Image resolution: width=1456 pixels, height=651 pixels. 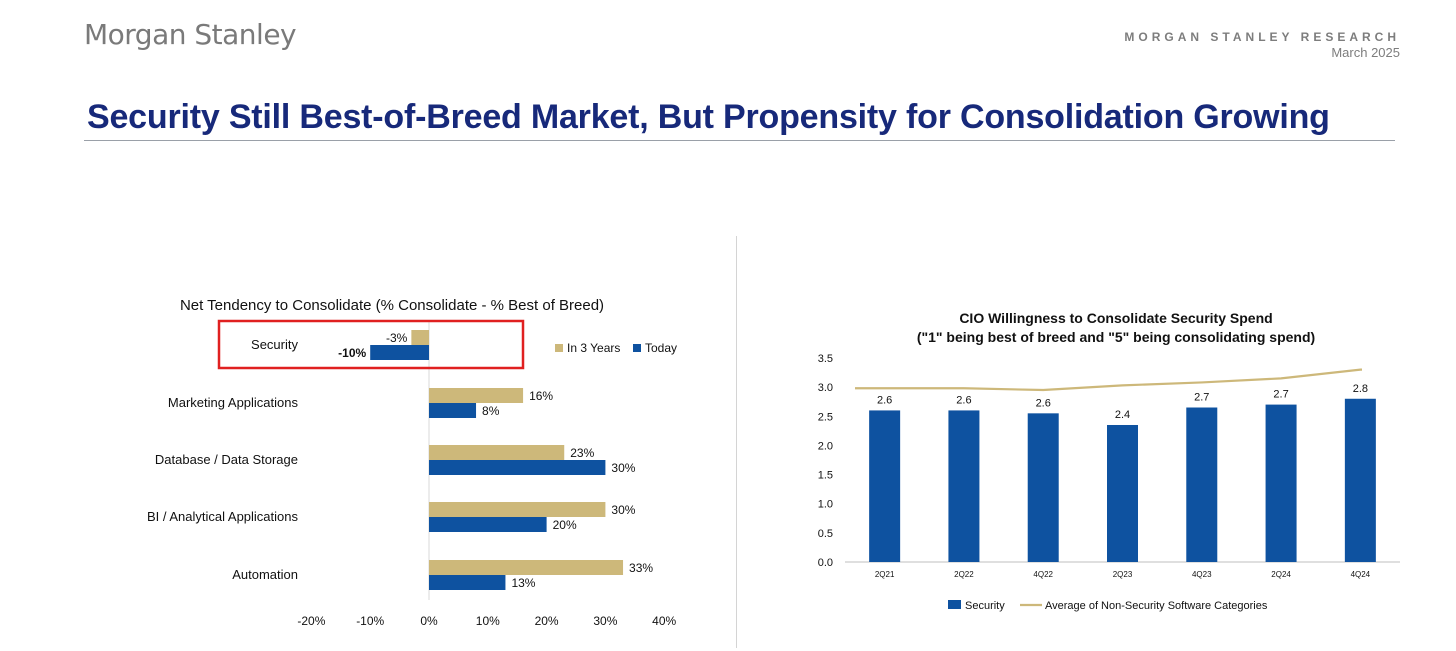 I want to click on chart1-x-tick: -10%, so click(x=370, y=621).